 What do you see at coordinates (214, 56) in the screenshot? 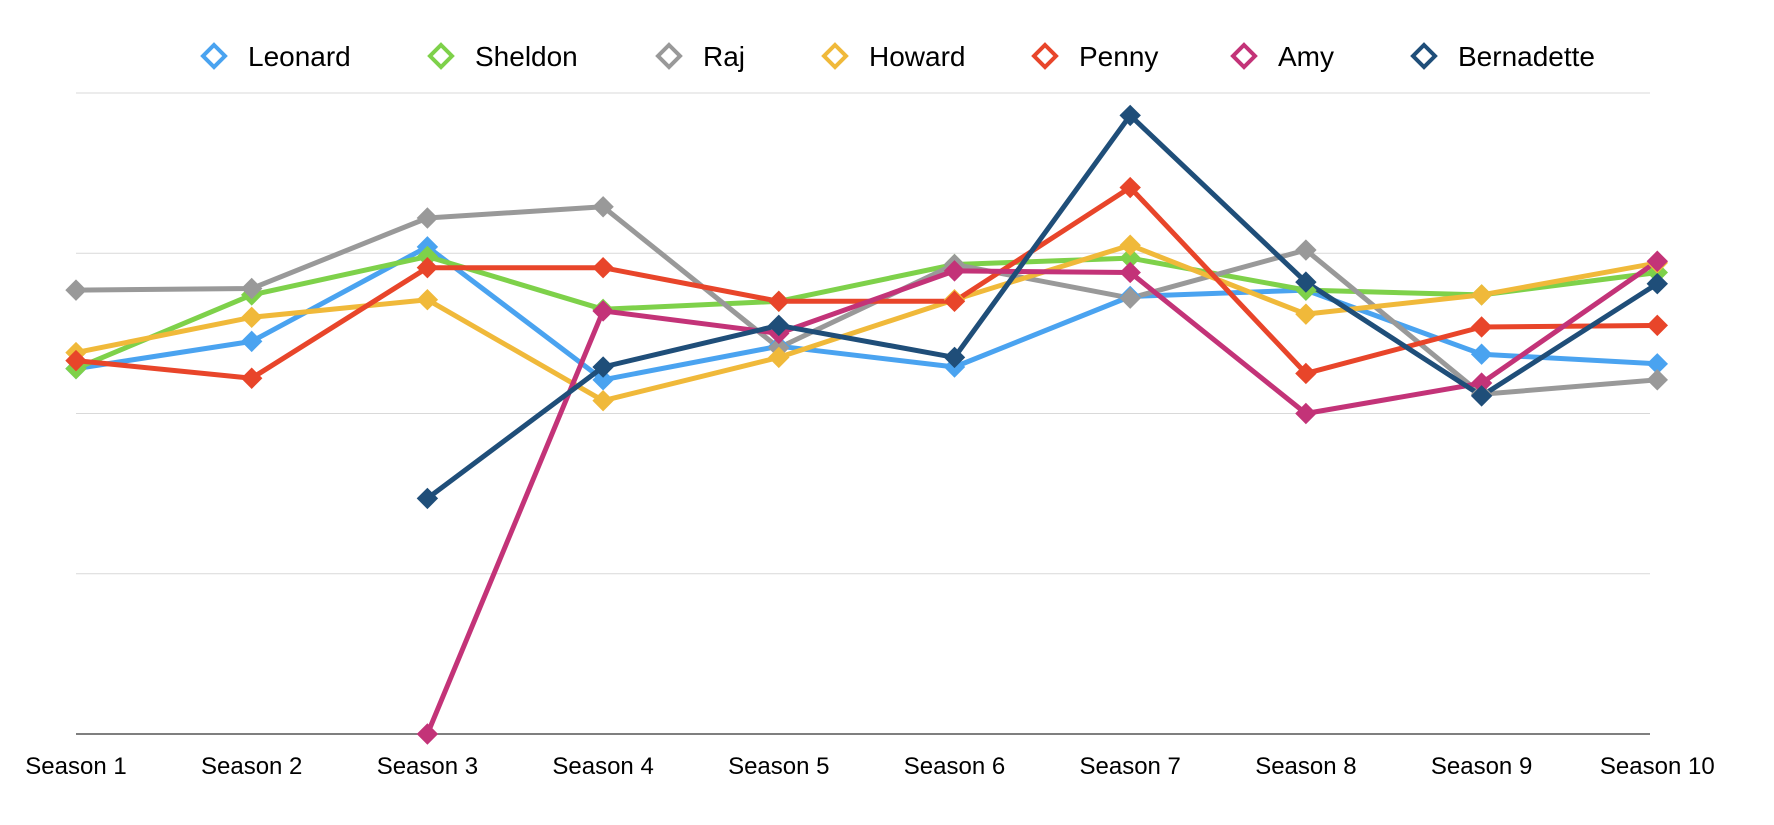
I see `legend-marker-leonard` at bounding box center [214, 56].